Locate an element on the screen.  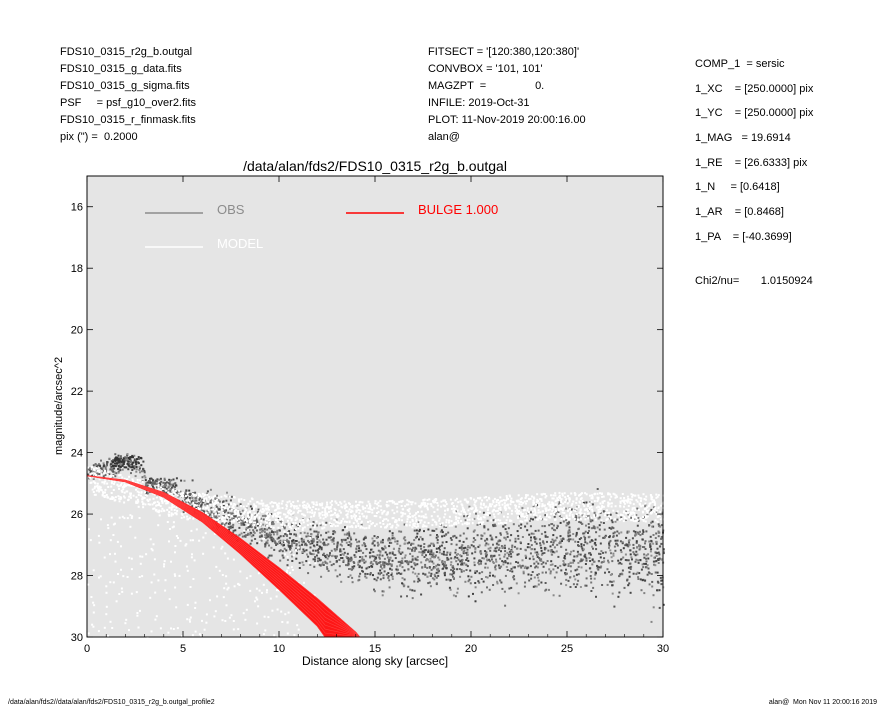
y-tick-label: 28 is located at coordinates (77, 577).